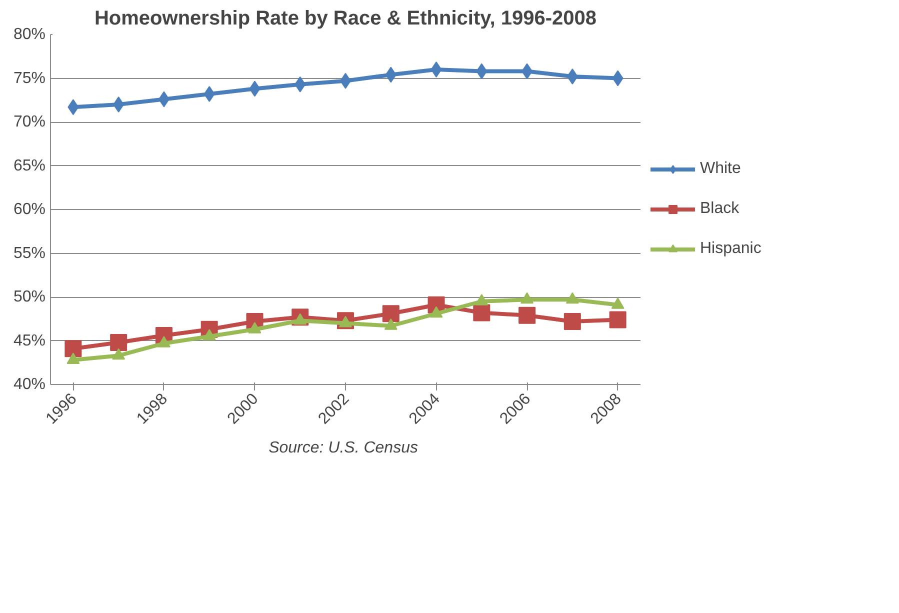  Describe the element at coordinates (29, 34) in the screenshot. I see `y-tick-label: 80%` at that location.